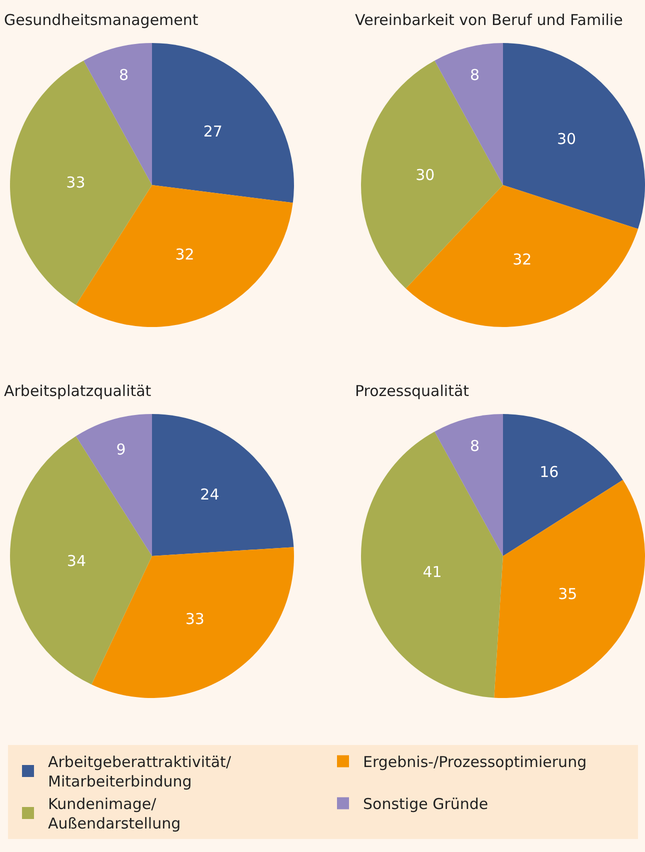 The image size is (645, 852). Describe the element at coordinates (489, 20) in the screenshot. I see `chart-title: Vereinbarkeit von Beruf und Familie` at that location.